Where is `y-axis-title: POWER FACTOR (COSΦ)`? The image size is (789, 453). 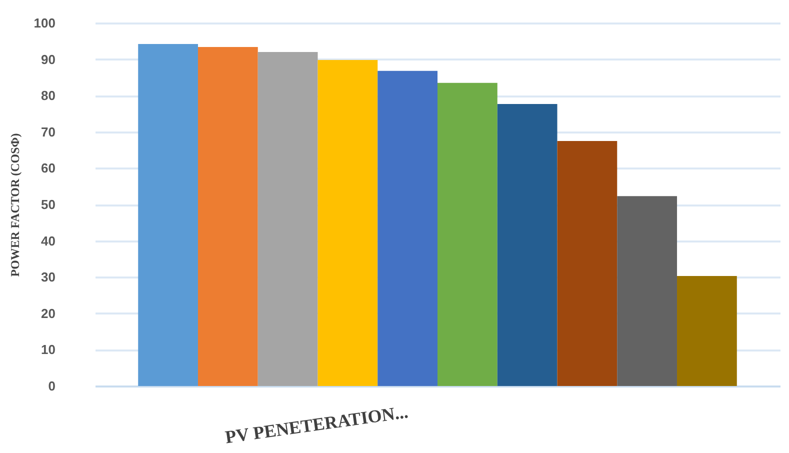 y-axis-title: POWER FACTOR (COSΦ) is located at coordinates (15, 205).